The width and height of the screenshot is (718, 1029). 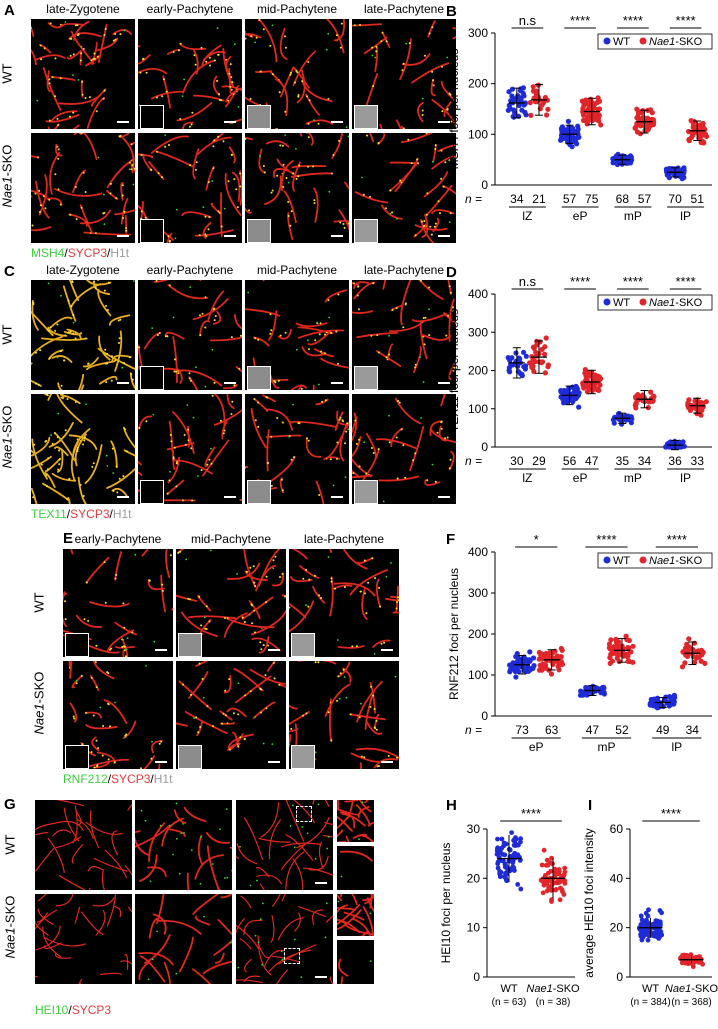 I want to click on n-label: 68, so click(x=623, y=199).